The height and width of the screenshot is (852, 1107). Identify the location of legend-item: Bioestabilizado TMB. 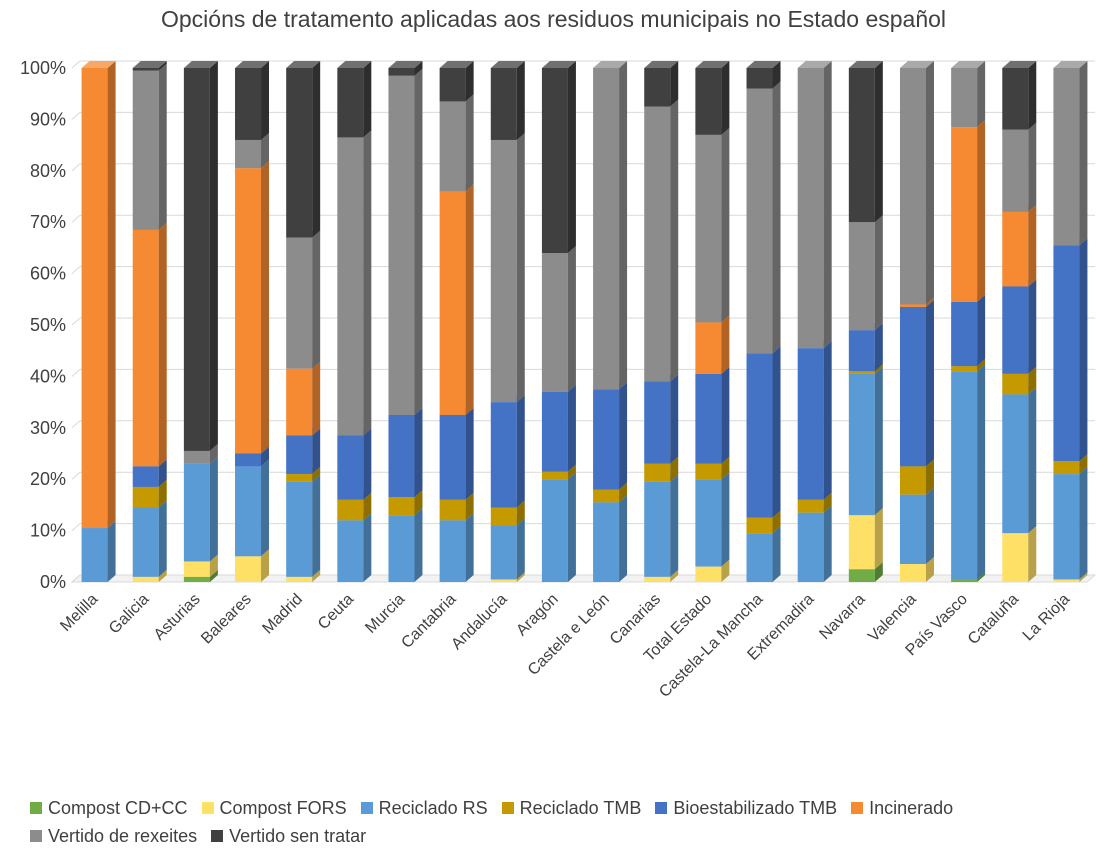
(746, 808).